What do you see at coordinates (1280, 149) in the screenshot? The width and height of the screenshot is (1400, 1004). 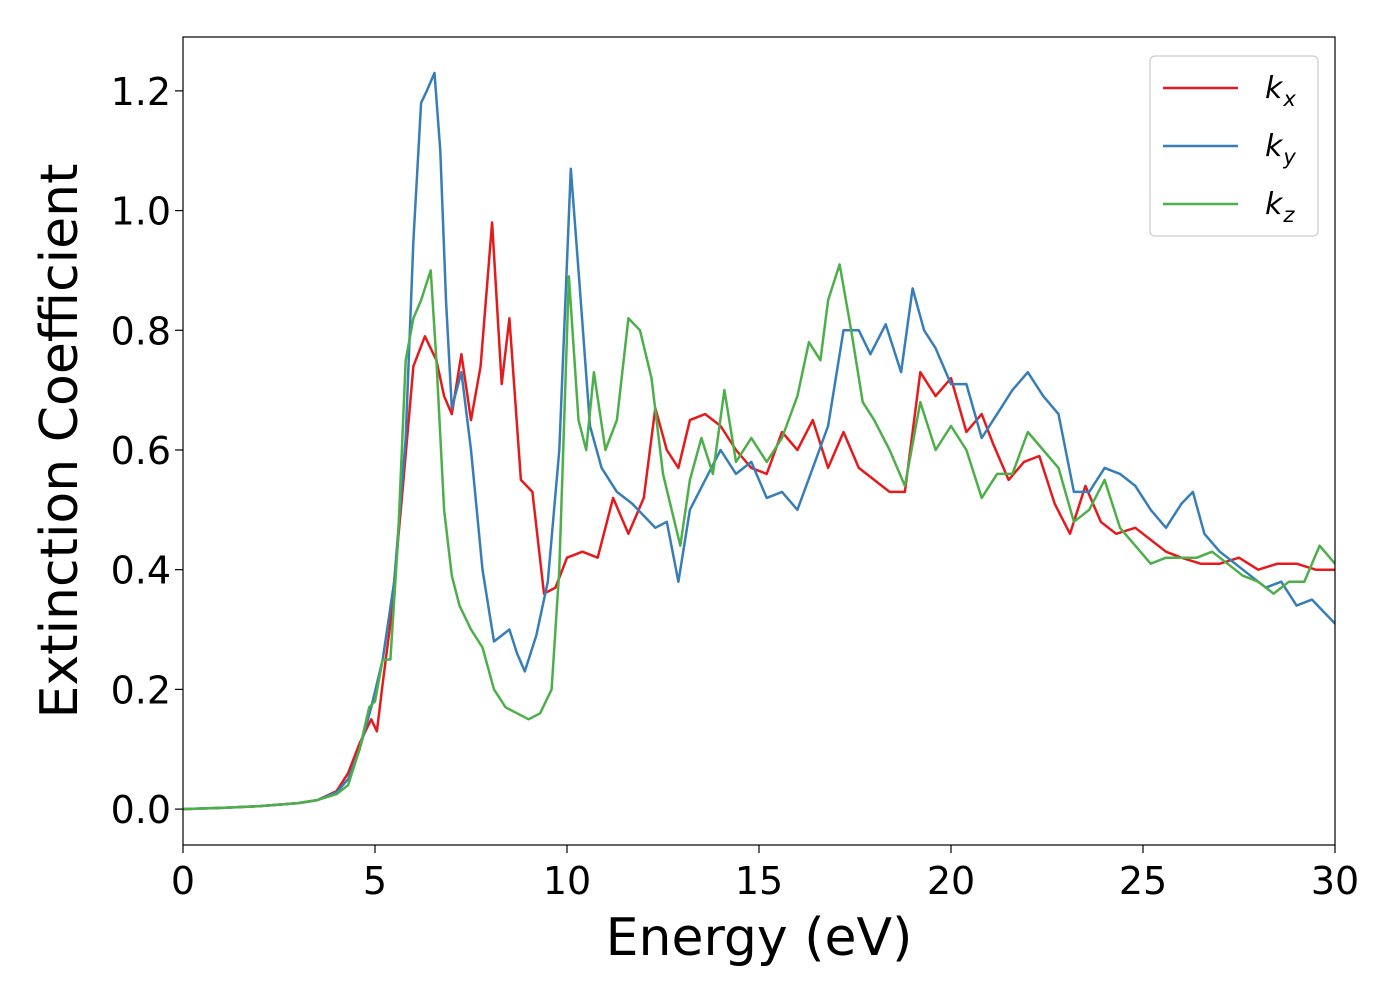 I see `legend-label-y: ky` at bounding box center [1280, 149].